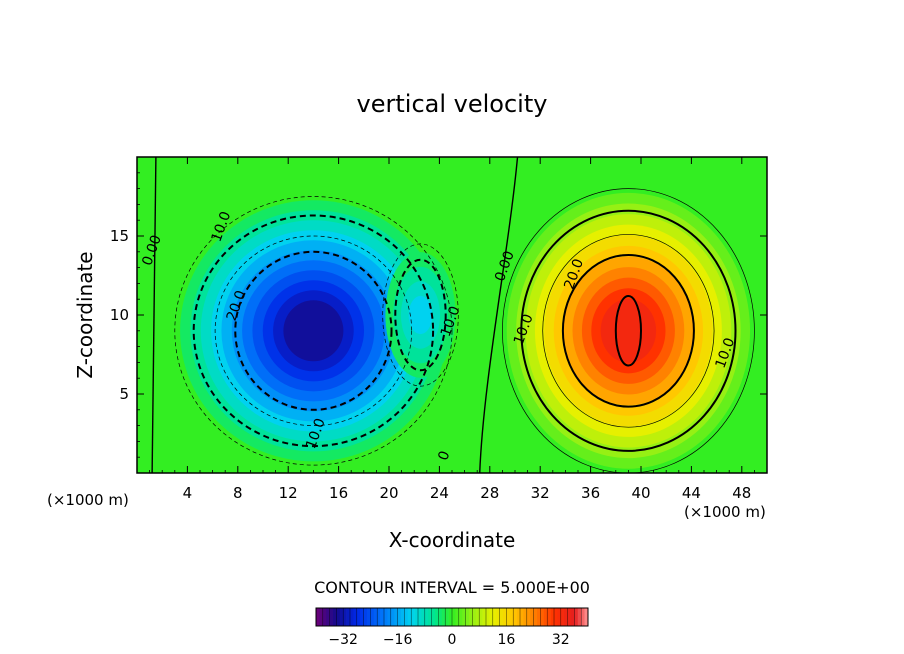 This screenshot has height=654, width=904. Describe the element at coordinates (439, 493) in the screenshot. I see `x-tick-label: 24` at that location.